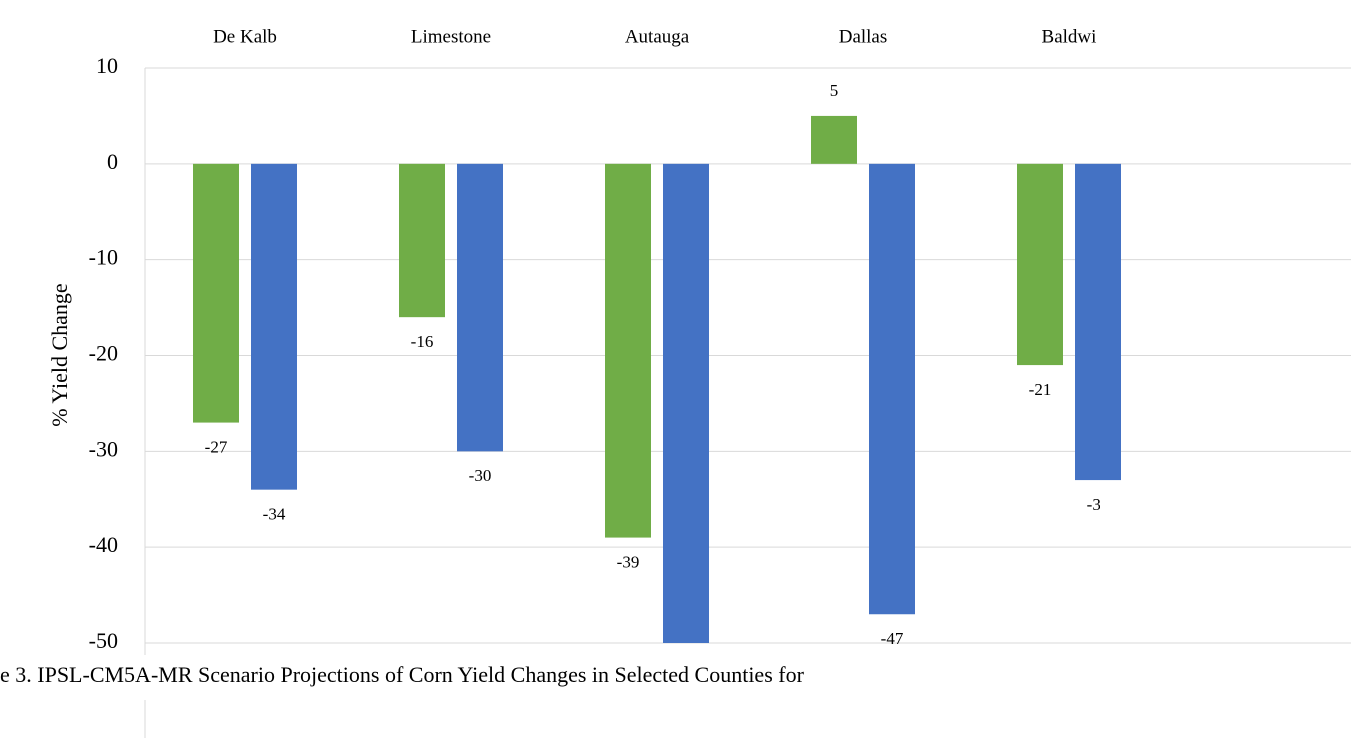  I want to click on data-label: 5, so click(834, 90).